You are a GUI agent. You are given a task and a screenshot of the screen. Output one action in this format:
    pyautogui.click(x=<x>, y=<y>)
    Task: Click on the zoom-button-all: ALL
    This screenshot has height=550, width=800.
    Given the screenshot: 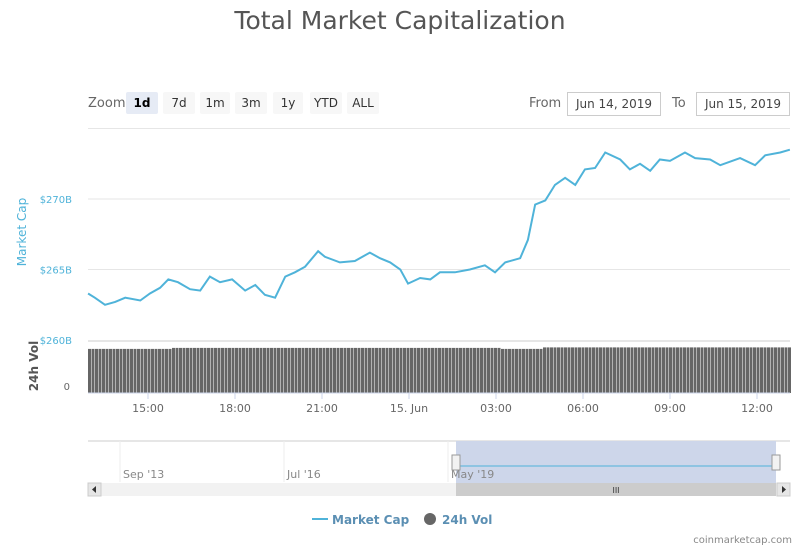 What is the action you would take?
    pyautogui.click(x=363, y=103)
    